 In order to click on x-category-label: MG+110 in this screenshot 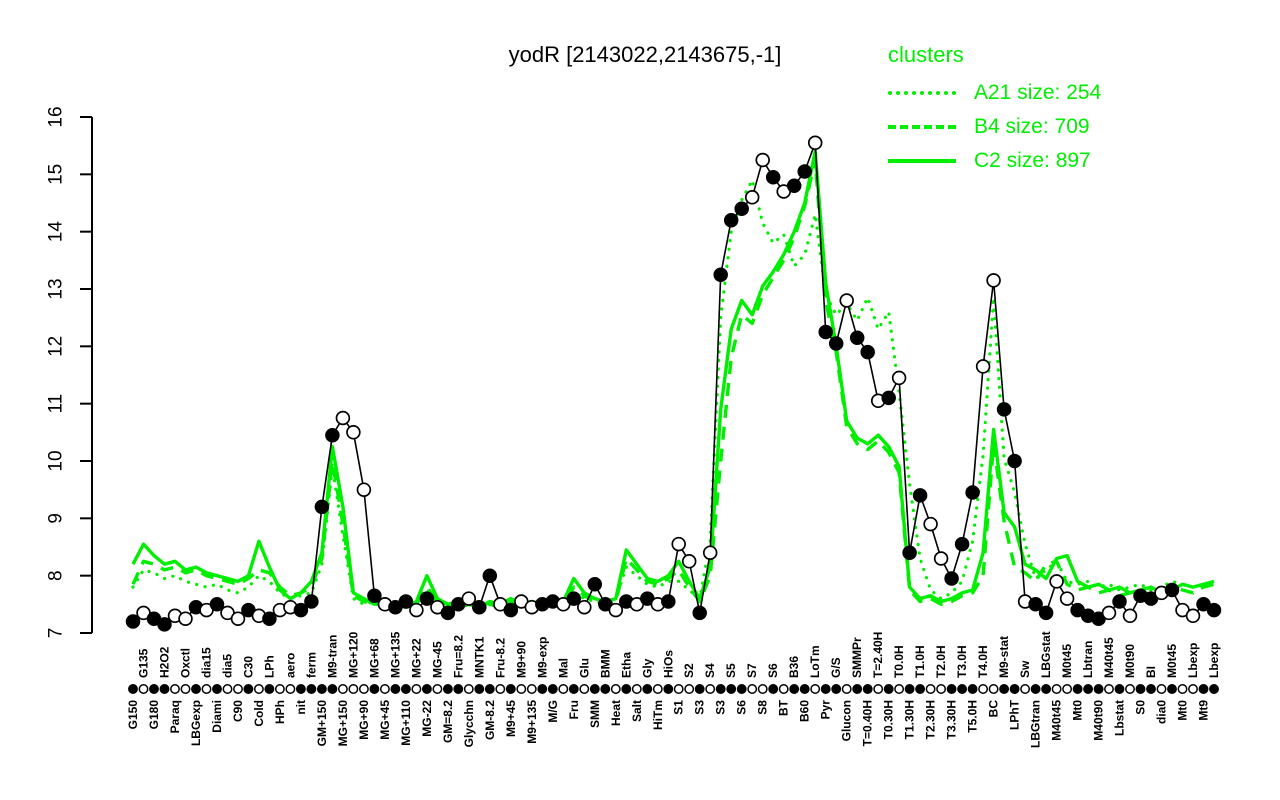, I will do `click(406, 723)`.